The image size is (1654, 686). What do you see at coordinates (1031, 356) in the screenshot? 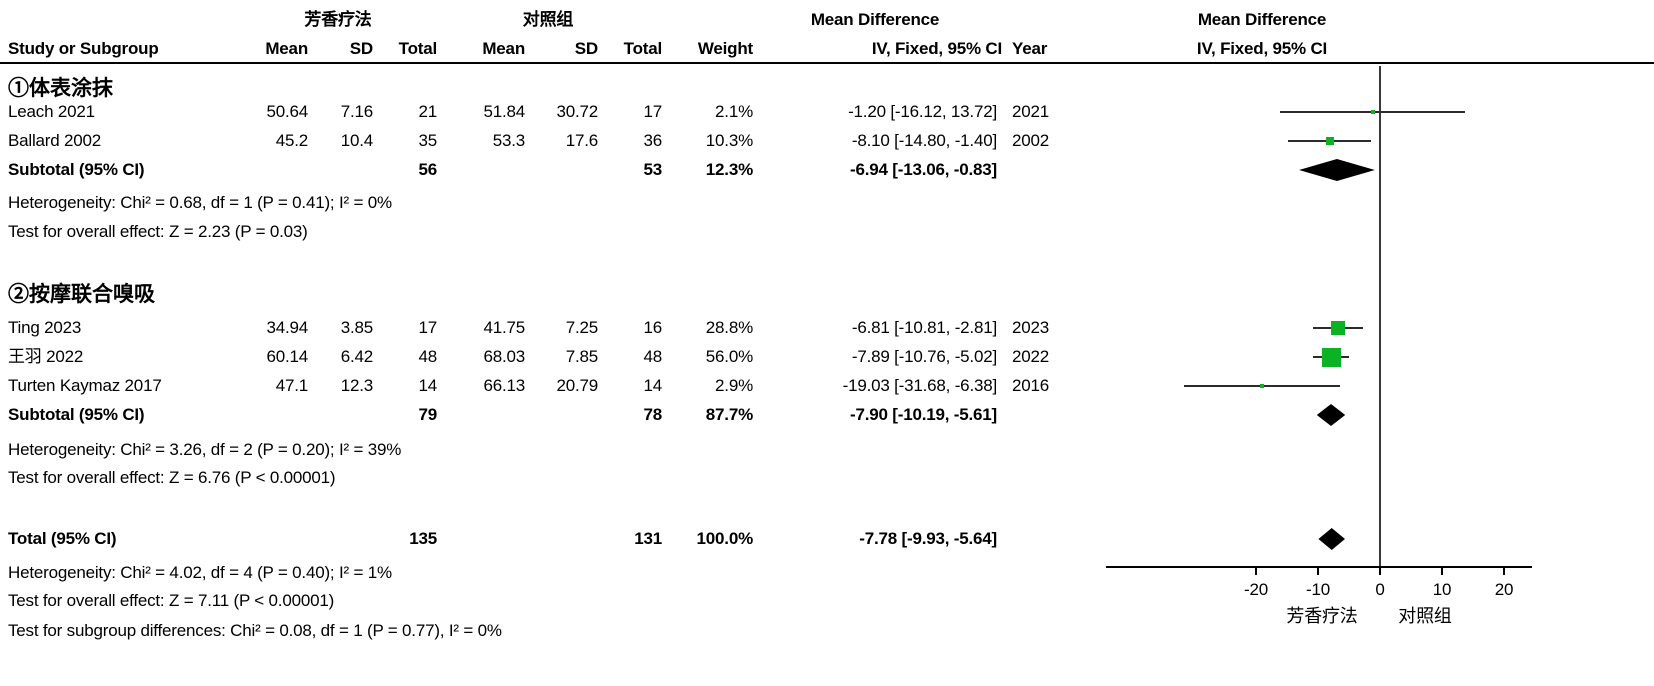
I see `study-year: 2022` at bounding box center [1031, 356].